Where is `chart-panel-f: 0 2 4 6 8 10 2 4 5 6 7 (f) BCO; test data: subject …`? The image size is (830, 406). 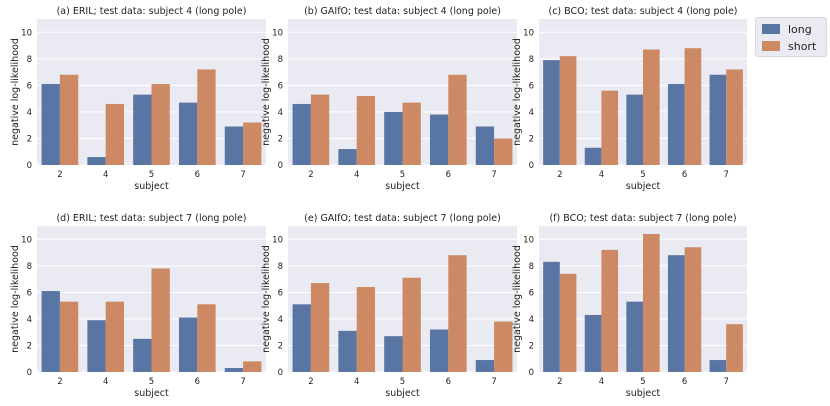 chart-panel-f: 0 2 4 6 8 10 2 4 5 6 7 (f) BCO; test data: subject … is located at coordinates (629, 306).